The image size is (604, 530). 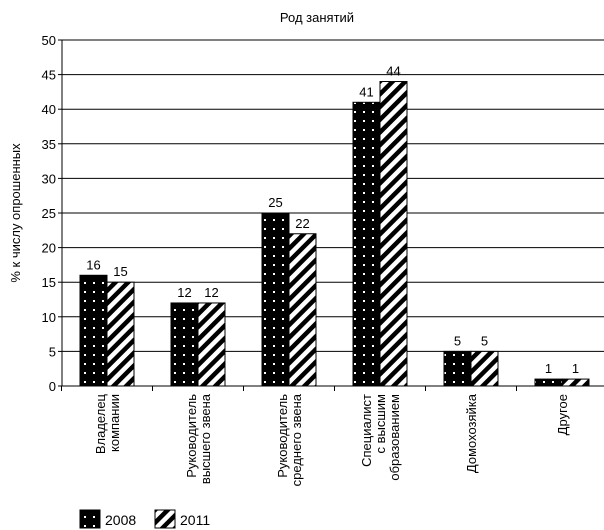 I want to click on y-axis-ticks: 0 5 10 15 20 25 30 35 40 45 50, so click(x=52, y=213).